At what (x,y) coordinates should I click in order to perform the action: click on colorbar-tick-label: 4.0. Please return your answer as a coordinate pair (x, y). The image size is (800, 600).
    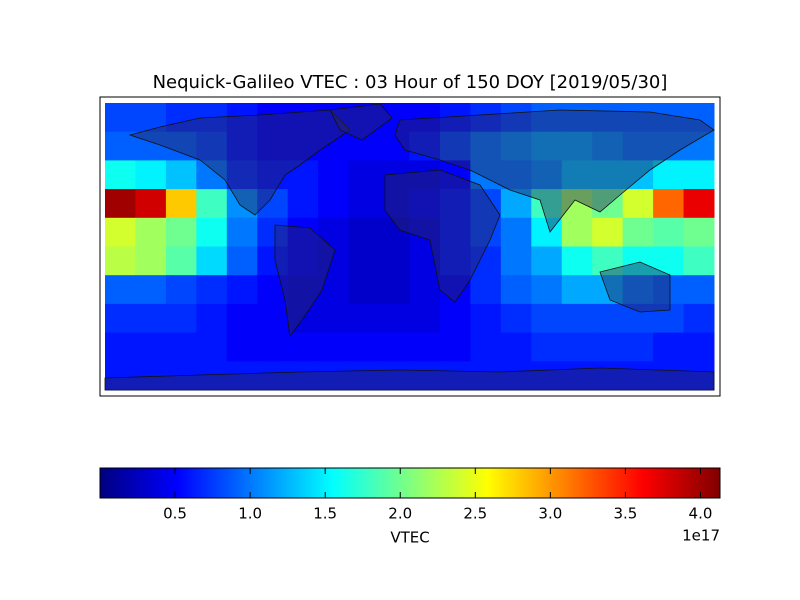
    Looking at the image, I should click on (701, 514).